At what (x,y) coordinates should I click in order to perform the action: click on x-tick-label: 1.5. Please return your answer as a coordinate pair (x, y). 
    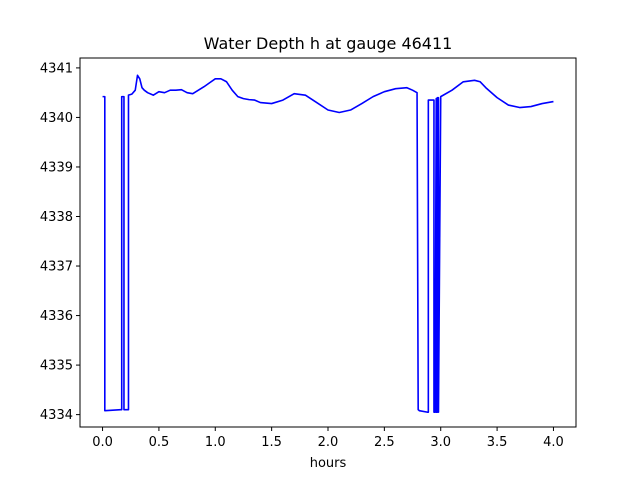
    Looking at the image, I should click on (271, 442).